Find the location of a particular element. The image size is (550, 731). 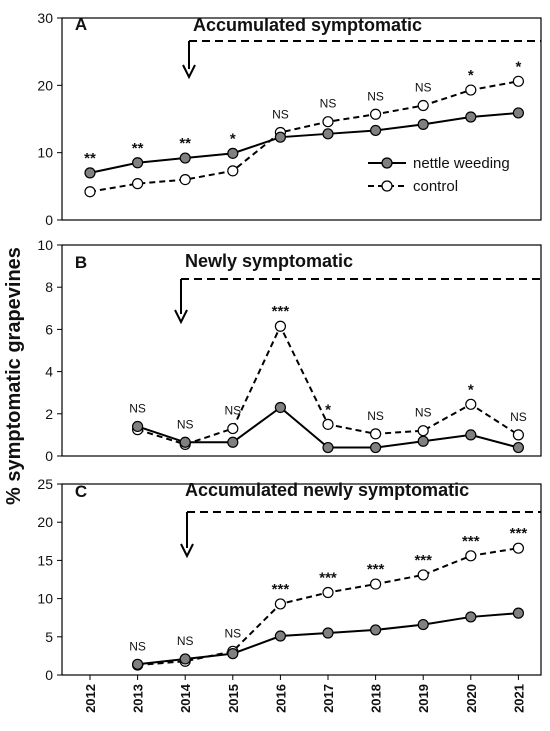

panel-title: Accumulated newly symptomatic is located at coordinates (327, 490).